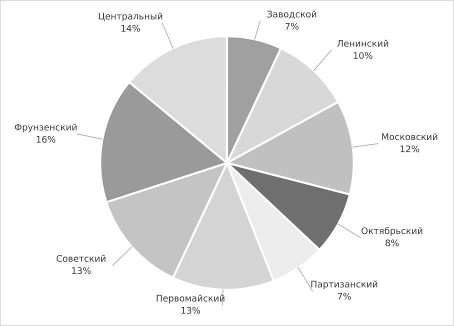 Image resolution: width=454 pixels, height=326 pixels. What do you see at coordinates (130, 28) in the screenshot?
I see `data-label: 14%` at bounding box center [130, 28].